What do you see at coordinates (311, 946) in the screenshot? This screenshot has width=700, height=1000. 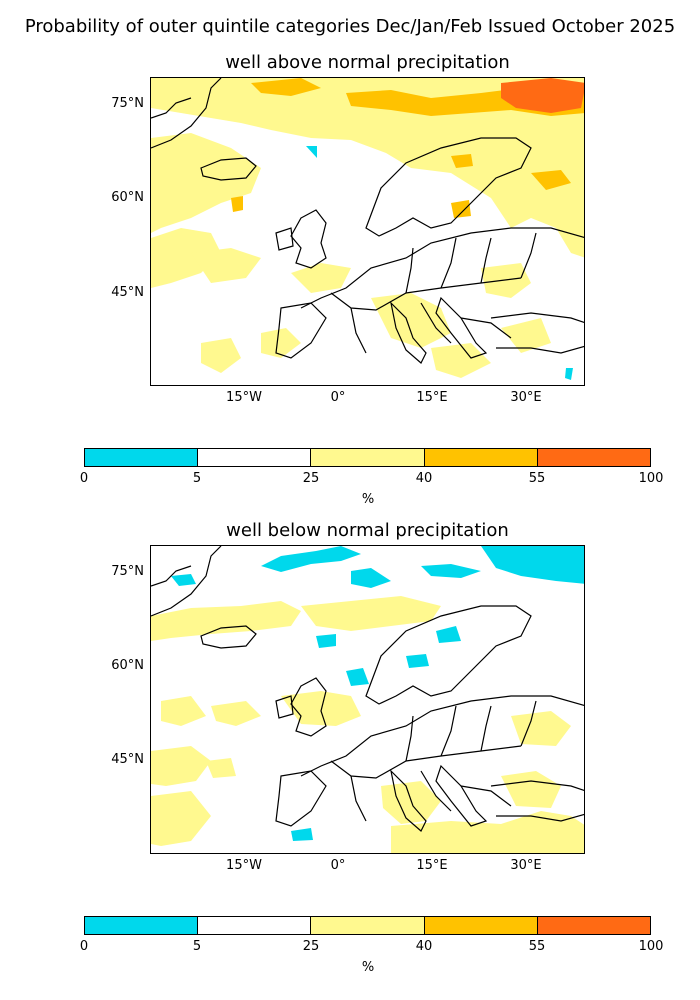 I see `colorbar2-tick-25: 25` at bounding box center [311, 946].